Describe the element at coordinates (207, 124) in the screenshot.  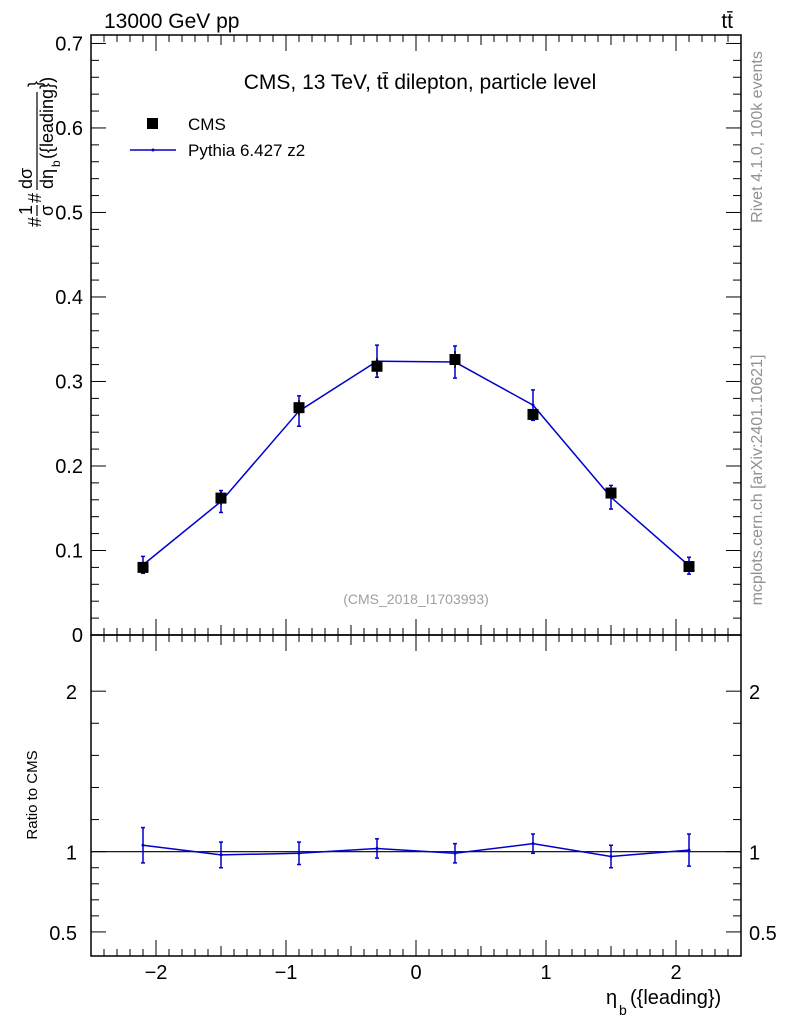
I see `legend-cms-label: CMS` at that location.